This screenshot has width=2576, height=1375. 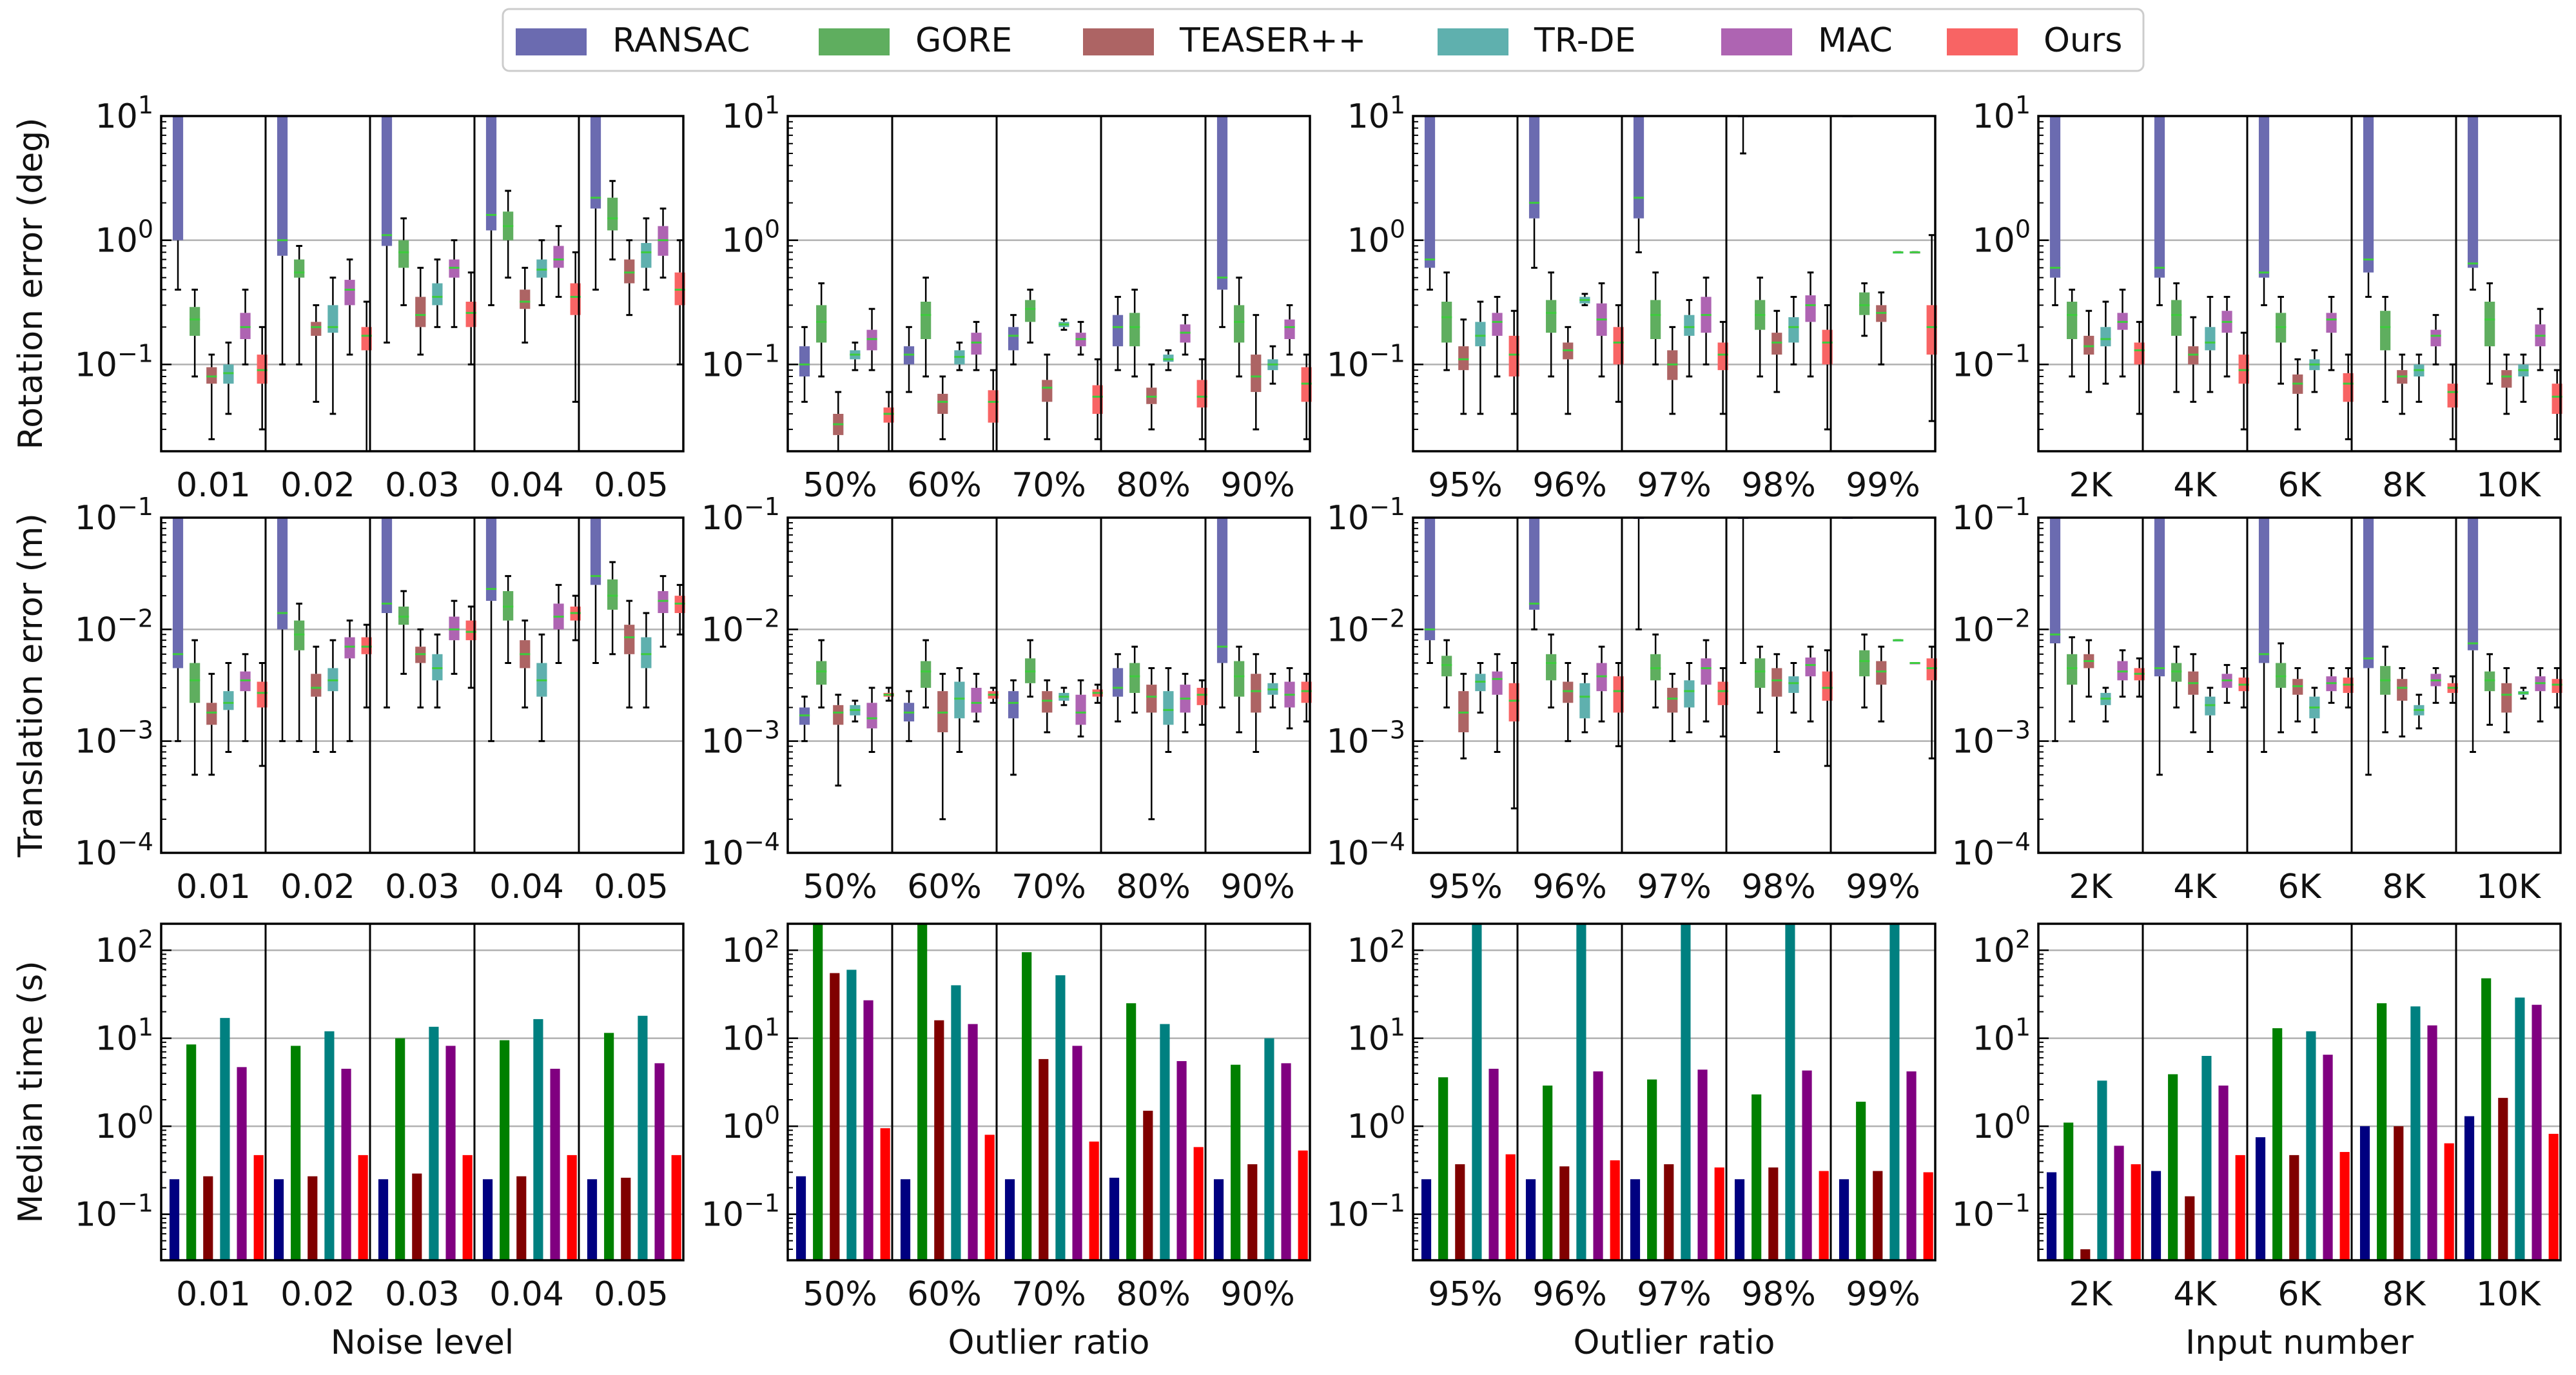 What do you see at coordinates (1154, 887) in the screenshot?
I see `x-tick-label: 80%` at bounding box center [1154, 887].